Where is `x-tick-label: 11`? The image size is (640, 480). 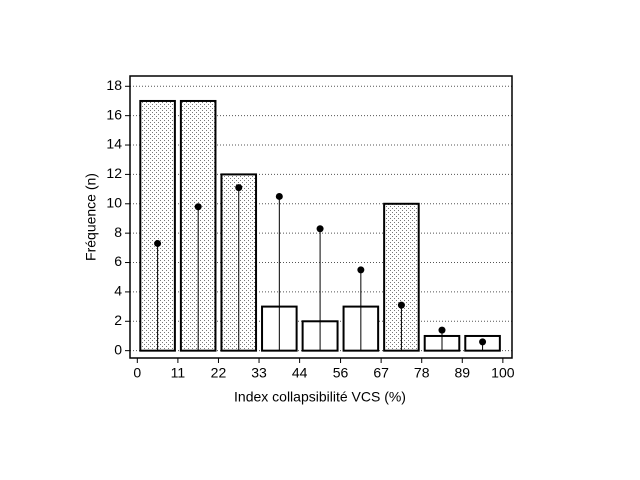 x-tick-label: 11 is located at coordinates (178, 373).